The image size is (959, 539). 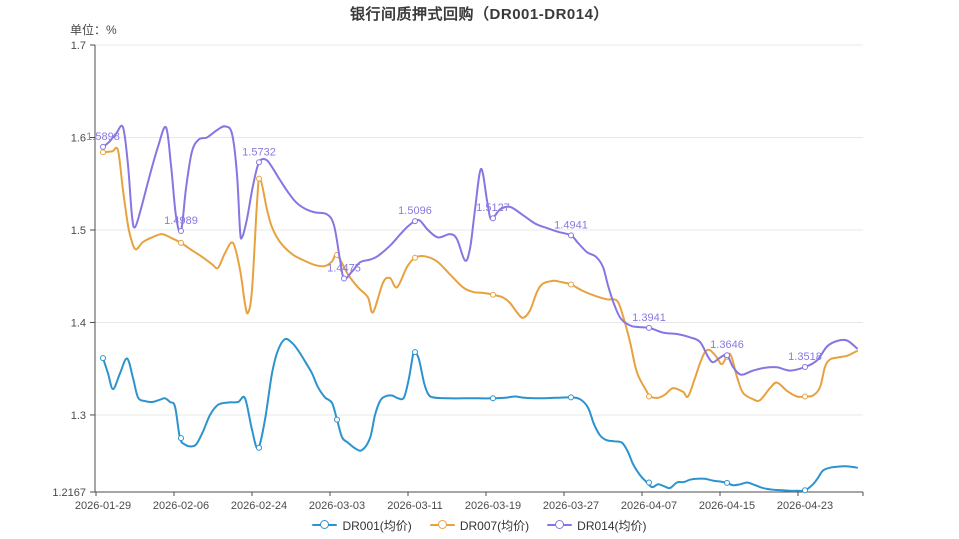 What do you see at coordinates (805, 357) in the screenshot?
I see `value-annotation: 1.3518` at bounding box center [805, 357].